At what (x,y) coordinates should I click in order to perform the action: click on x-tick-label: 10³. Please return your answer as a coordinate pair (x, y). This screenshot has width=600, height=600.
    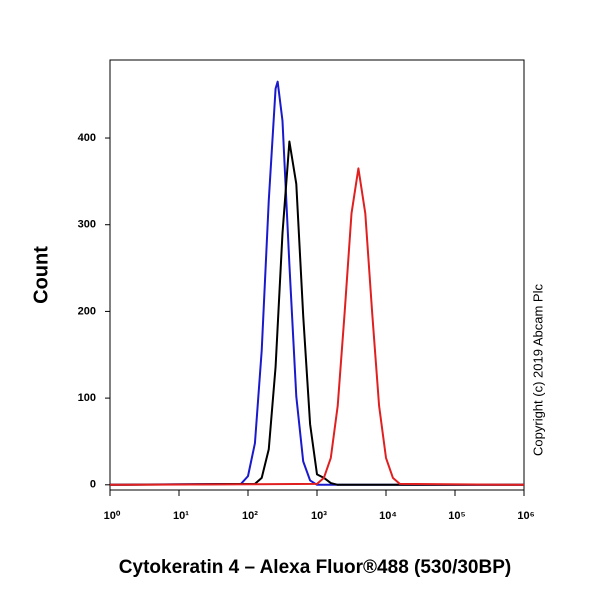
    Looking at the image, I should click on (319, 516).